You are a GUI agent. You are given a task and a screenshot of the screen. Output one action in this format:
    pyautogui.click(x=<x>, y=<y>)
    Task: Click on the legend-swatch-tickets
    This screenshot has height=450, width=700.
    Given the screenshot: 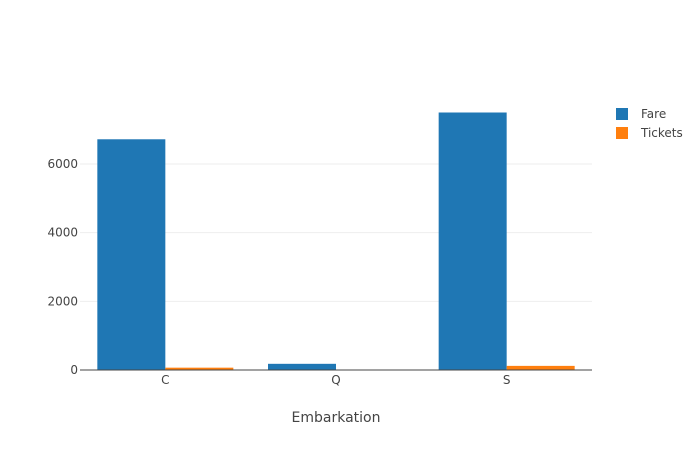 What is the action you would take?
    pyautogui.click(x=622, y=133)
    